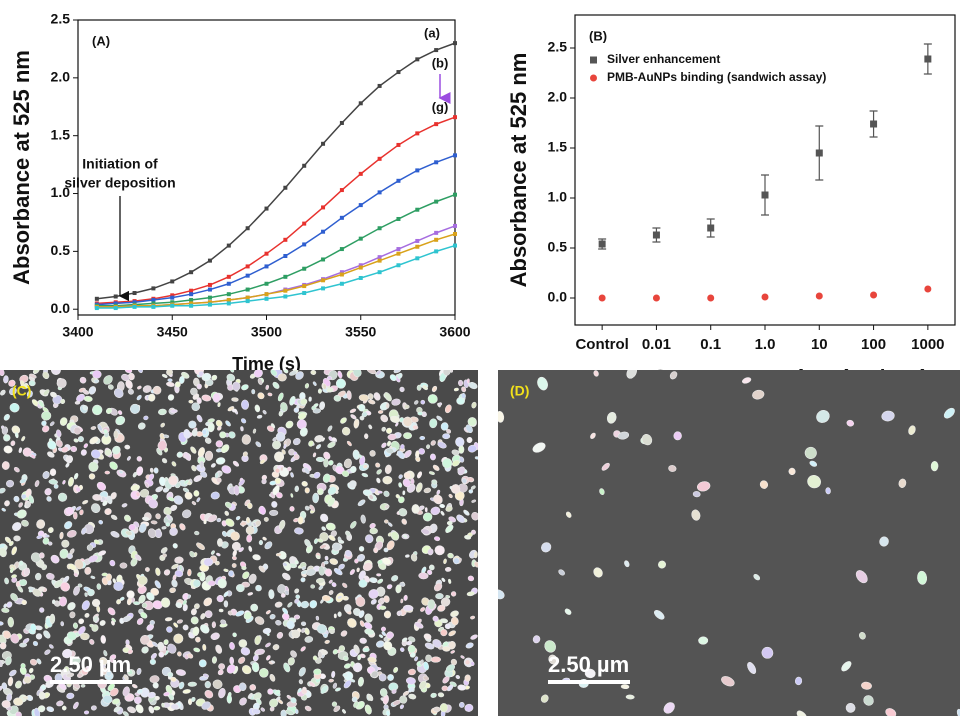 The width and height of the screenshot is (960, 716). What do you see at coordinates (119, 183) in the screenshot?
I see `annotation: silver deposition` at bounding box center [119, 183].